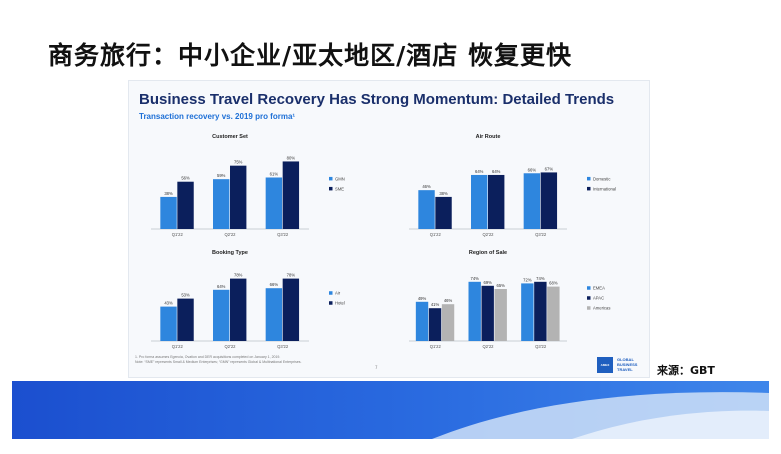  What do you see at coordinates (527, 279) in the screenshot?
I see `data-label: 72%` at bounding box center [527, 279].